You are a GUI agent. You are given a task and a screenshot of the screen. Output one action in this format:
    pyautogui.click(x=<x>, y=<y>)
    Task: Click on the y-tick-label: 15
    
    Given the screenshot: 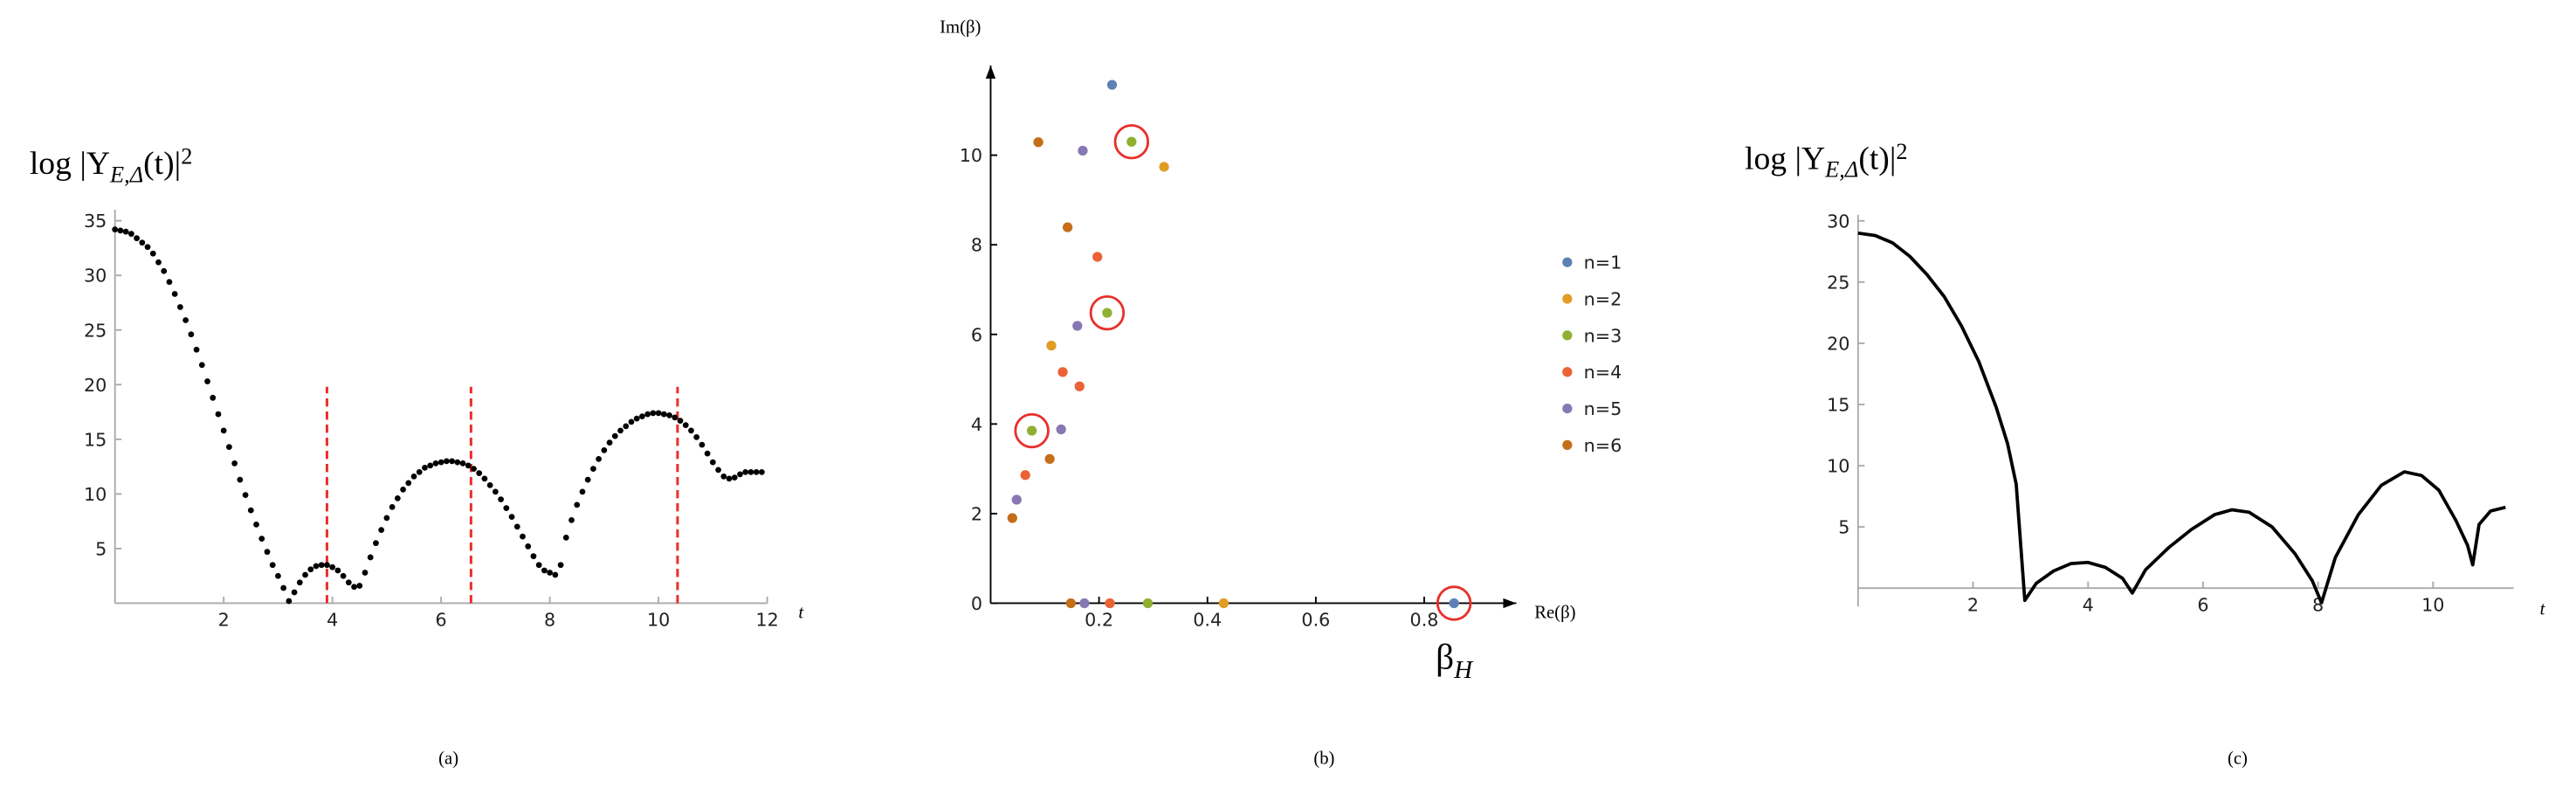 What is the action you would take?
    pyautogui.click(x=95, y=439)
    